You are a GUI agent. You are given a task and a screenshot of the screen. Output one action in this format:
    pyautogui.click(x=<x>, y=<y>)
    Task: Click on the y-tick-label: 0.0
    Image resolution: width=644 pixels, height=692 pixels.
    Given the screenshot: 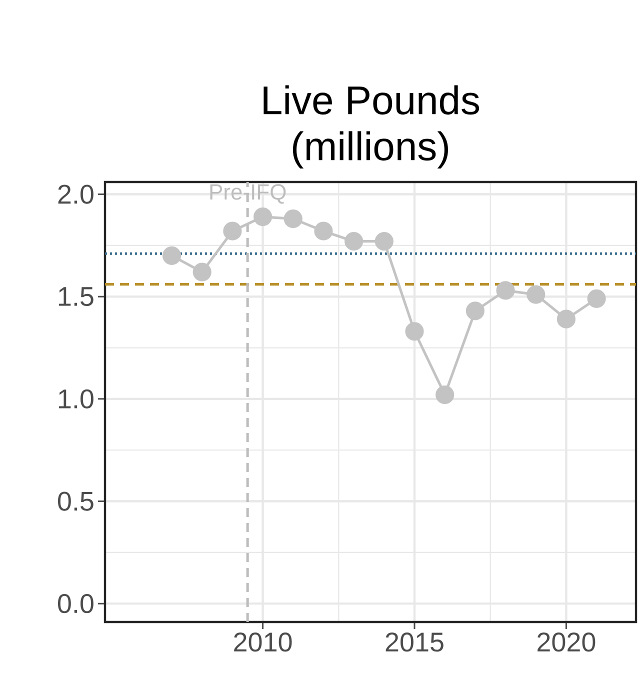 What is the action you would take?
    pyautogui.click(x=76, y=604)
    